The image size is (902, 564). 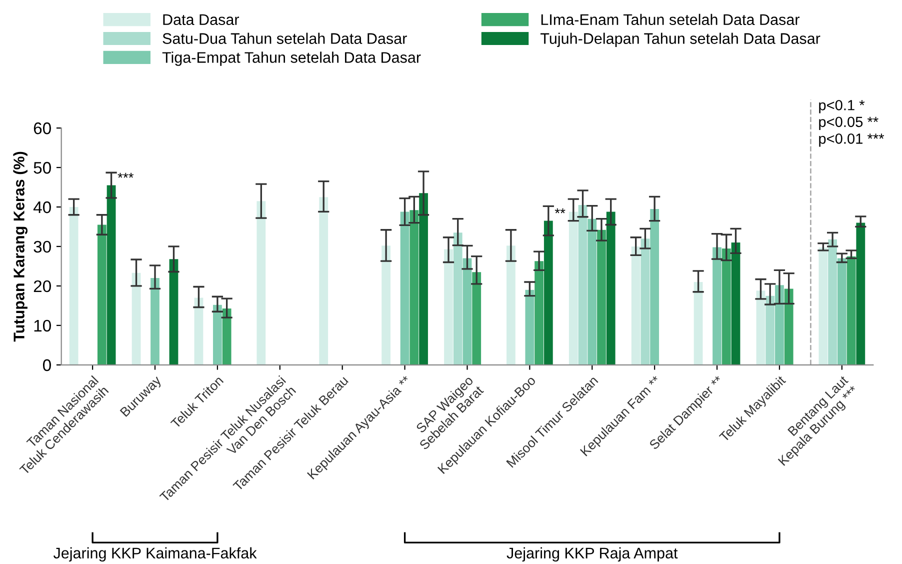 I want to click on legend-label: Satu-Dua Tahun setelah Data Dasar, so click(x=284, y=38).